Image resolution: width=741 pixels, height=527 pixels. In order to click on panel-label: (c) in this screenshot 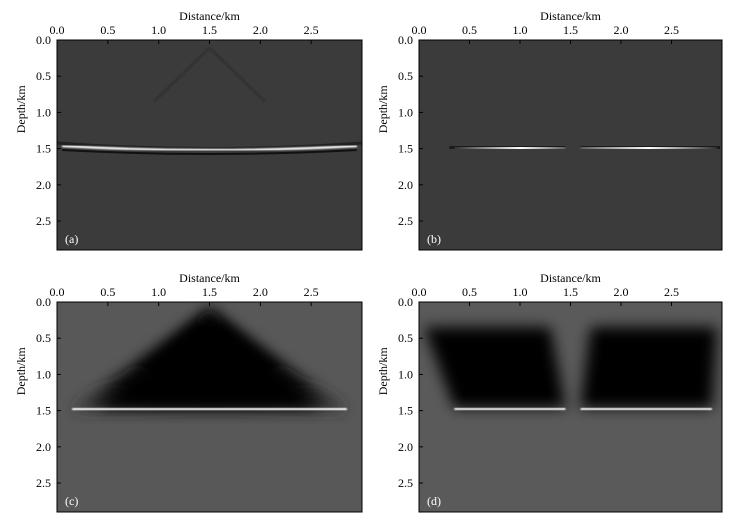, I will do `click(71, 501)`.